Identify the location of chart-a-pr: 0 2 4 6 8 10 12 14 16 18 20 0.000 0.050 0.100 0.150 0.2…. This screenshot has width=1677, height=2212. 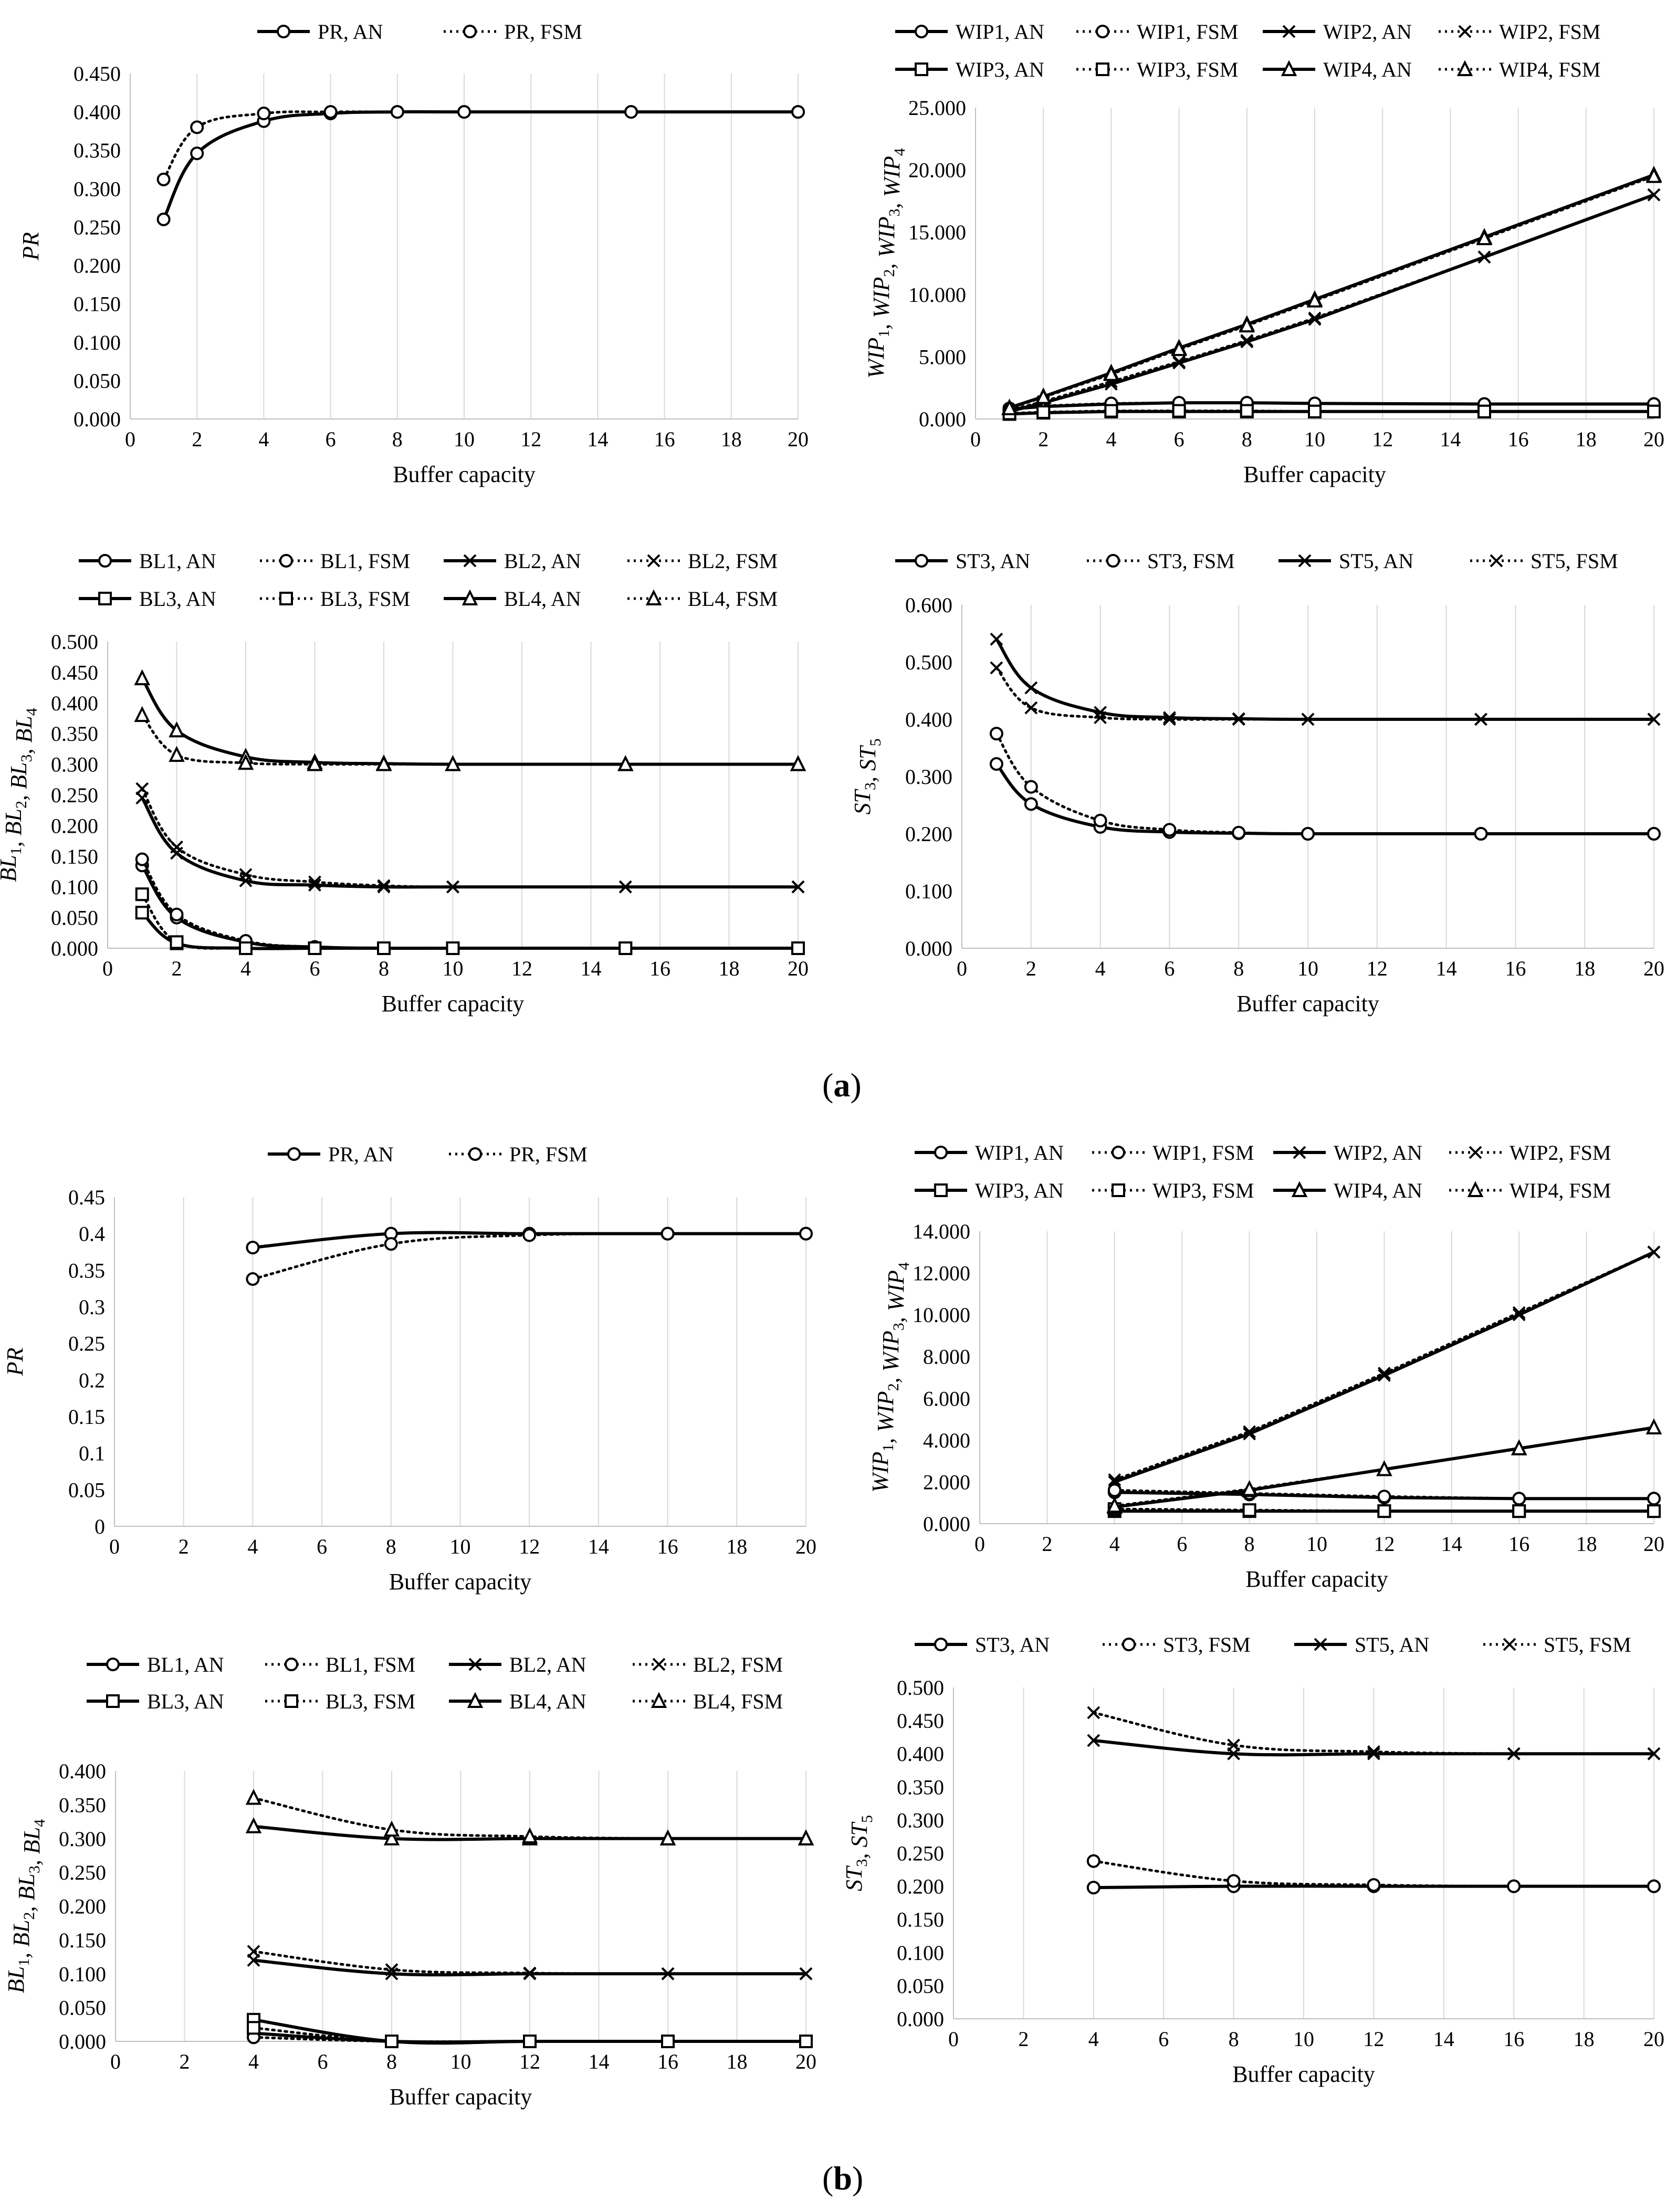
(413, 253).